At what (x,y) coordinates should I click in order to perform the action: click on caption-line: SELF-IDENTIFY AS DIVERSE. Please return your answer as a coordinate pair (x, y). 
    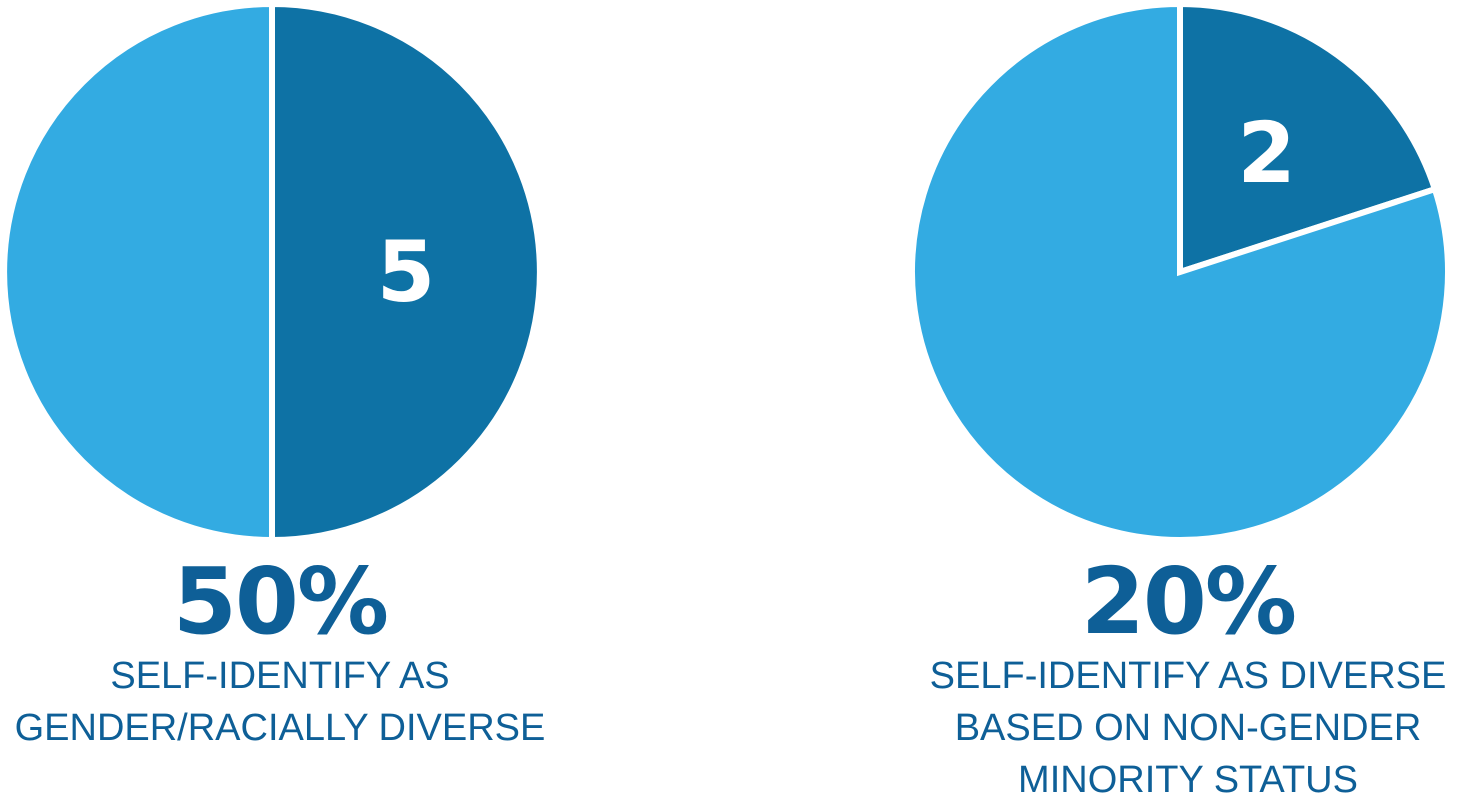
    Looking at the image, I should click on (1188, 676).